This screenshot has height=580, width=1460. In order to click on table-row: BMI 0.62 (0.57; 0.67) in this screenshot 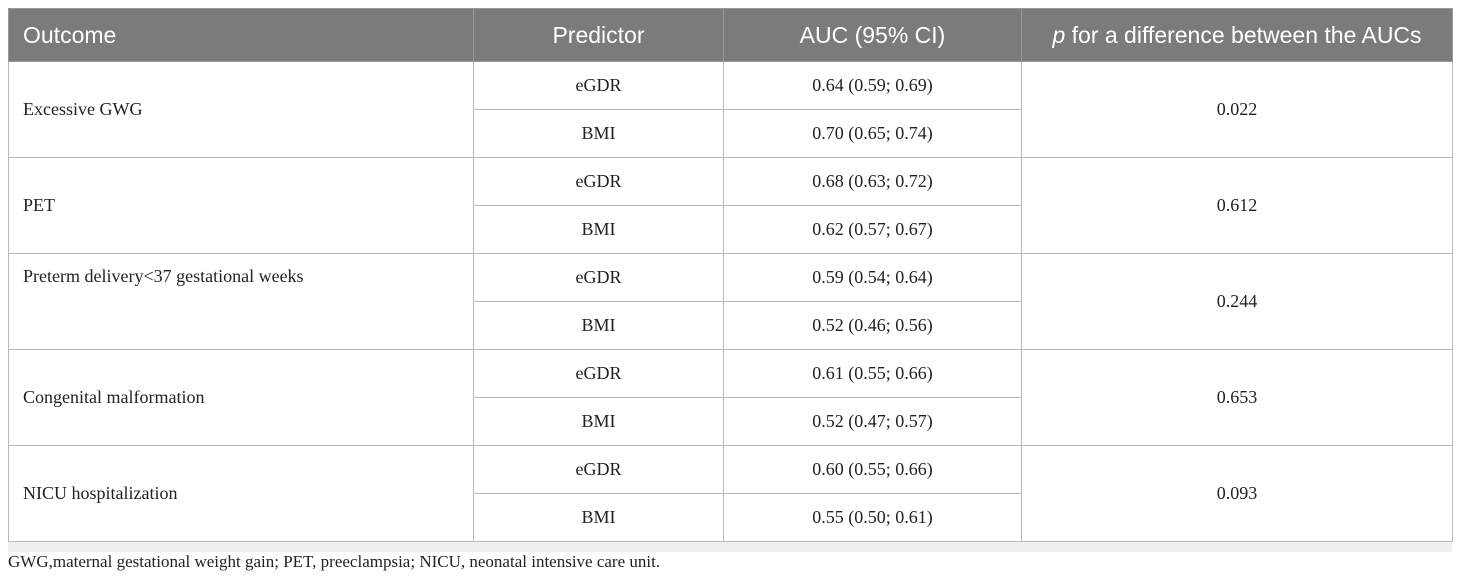, I will do `click(731, 229)`.